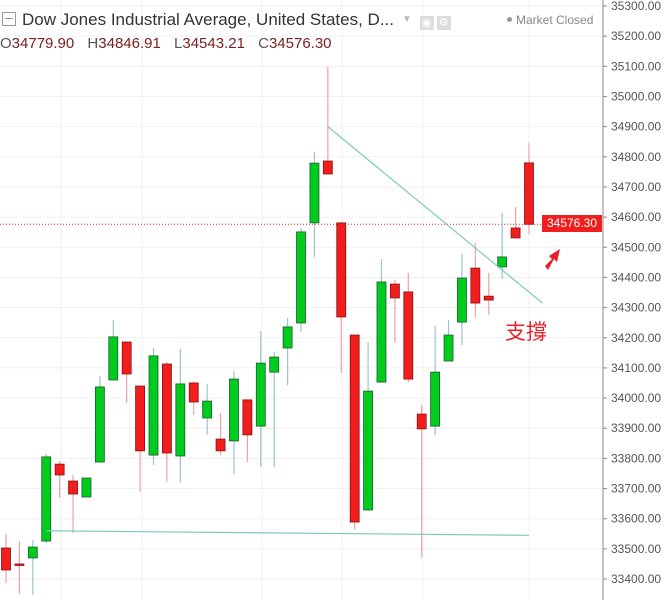 The image size is (667, 600). Describe the element at coordinates (129, 43) in the screenshot. I see `high-value: 34846.91` at that location.